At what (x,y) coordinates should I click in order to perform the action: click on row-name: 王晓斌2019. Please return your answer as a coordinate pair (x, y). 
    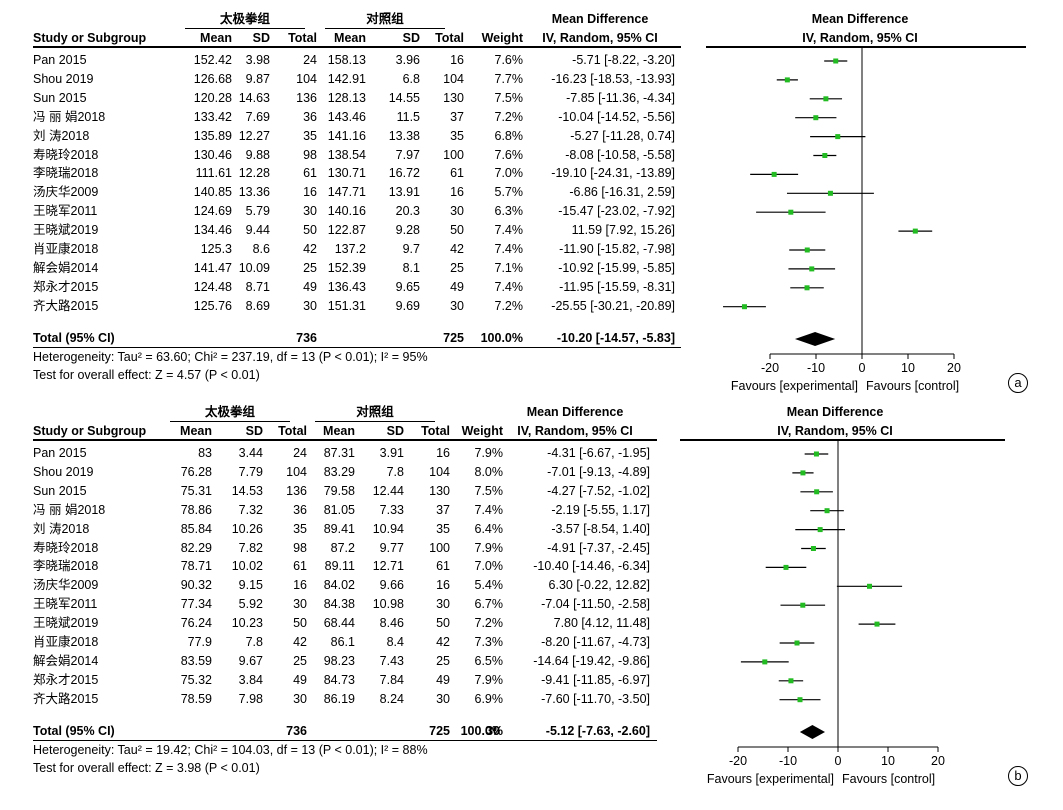
    Looking at the image, I should click on (66, 623).